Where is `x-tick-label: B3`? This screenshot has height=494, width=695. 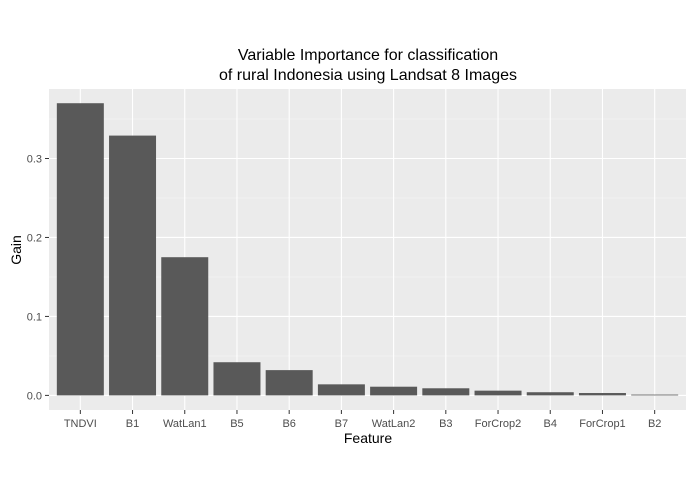 x-tick-label: B3 is located at coordinates (445, 424).